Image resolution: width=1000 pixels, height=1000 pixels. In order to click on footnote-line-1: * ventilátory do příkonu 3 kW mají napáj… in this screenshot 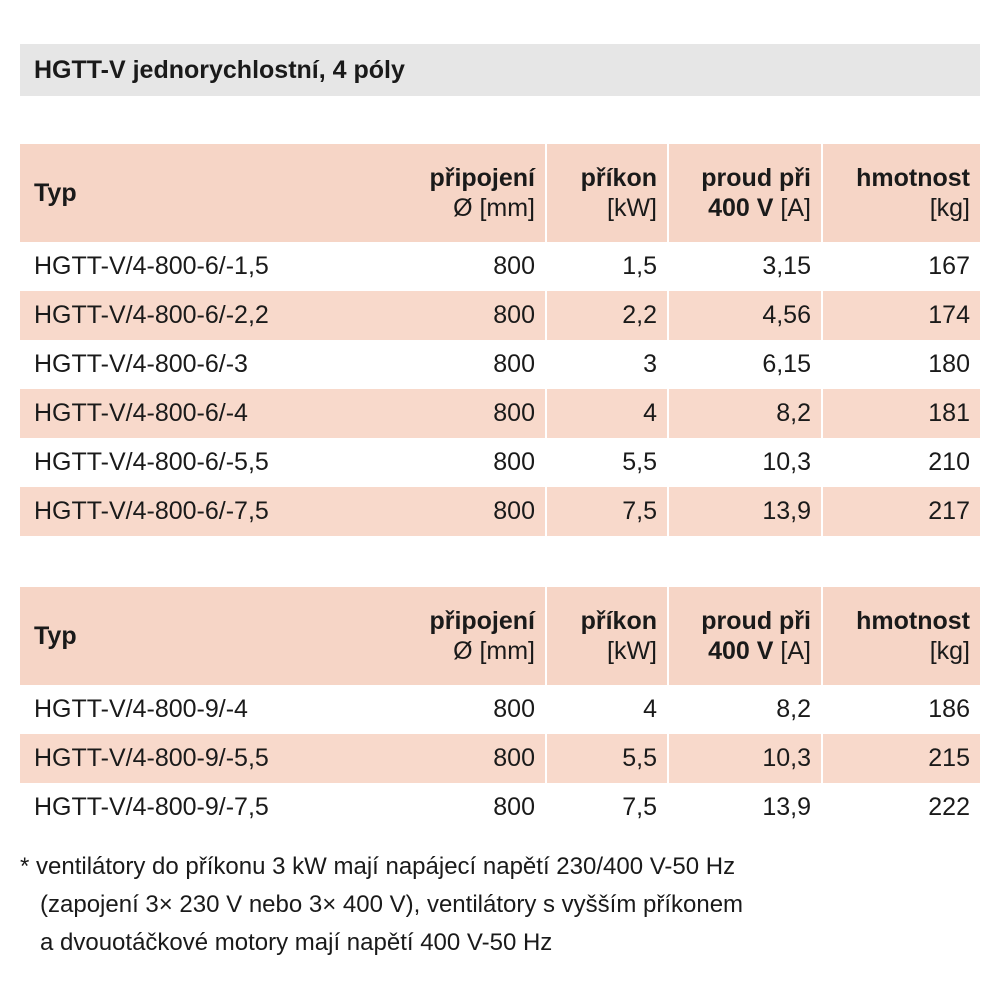, I will do `click(378, 866)`.